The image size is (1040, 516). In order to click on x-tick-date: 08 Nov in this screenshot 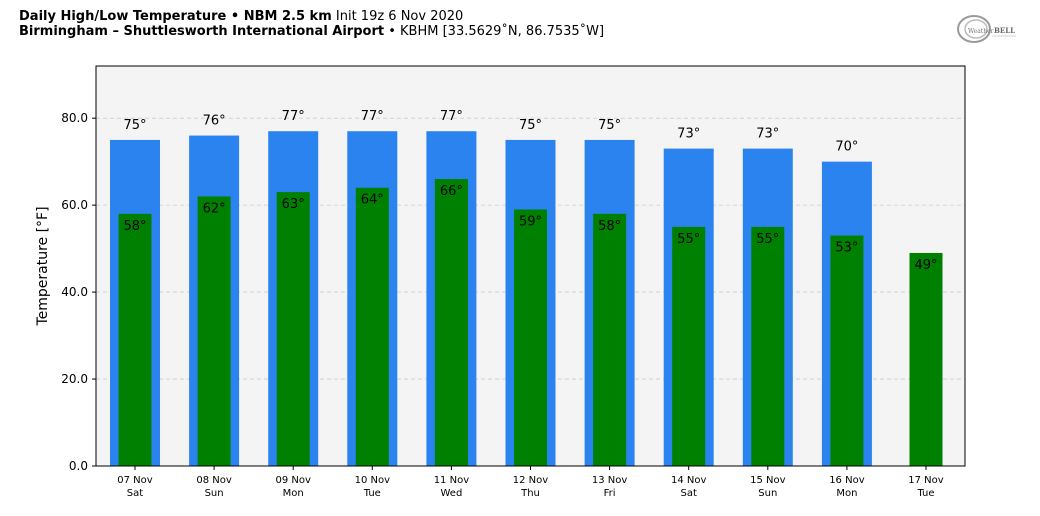, I will do `click(214, 480)`.